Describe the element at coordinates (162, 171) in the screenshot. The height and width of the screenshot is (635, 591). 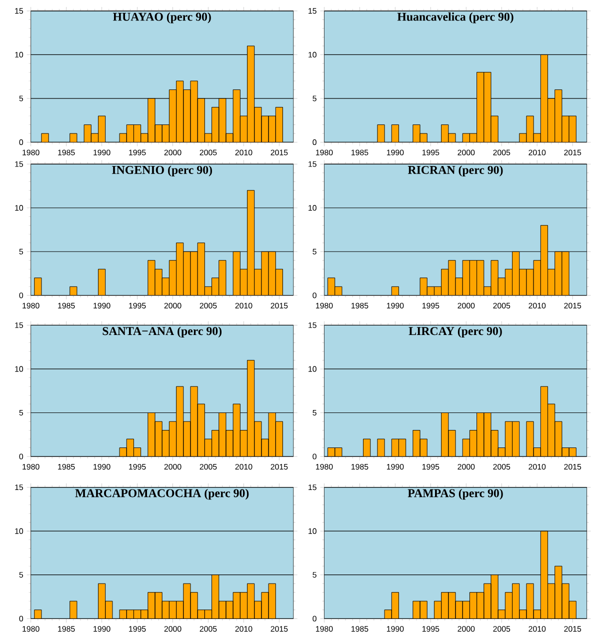
I see `chart-title: INGENIO (perc 90)` at that location.